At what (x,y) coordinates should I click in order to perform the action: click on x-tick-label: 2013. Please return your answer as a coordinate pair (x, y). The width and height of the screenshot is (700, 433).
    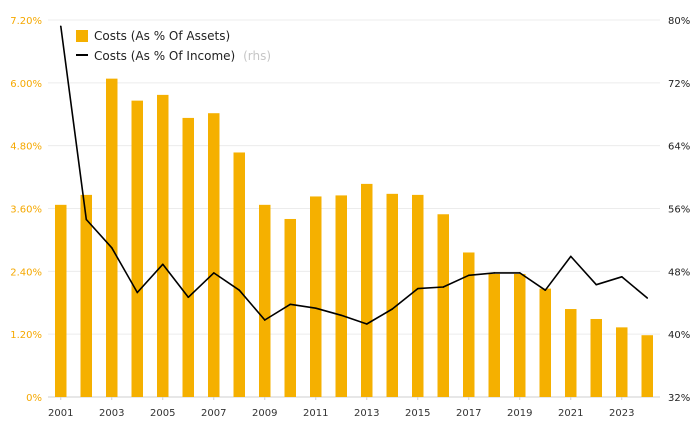
    Looking at the image, I should click on (366, 413).